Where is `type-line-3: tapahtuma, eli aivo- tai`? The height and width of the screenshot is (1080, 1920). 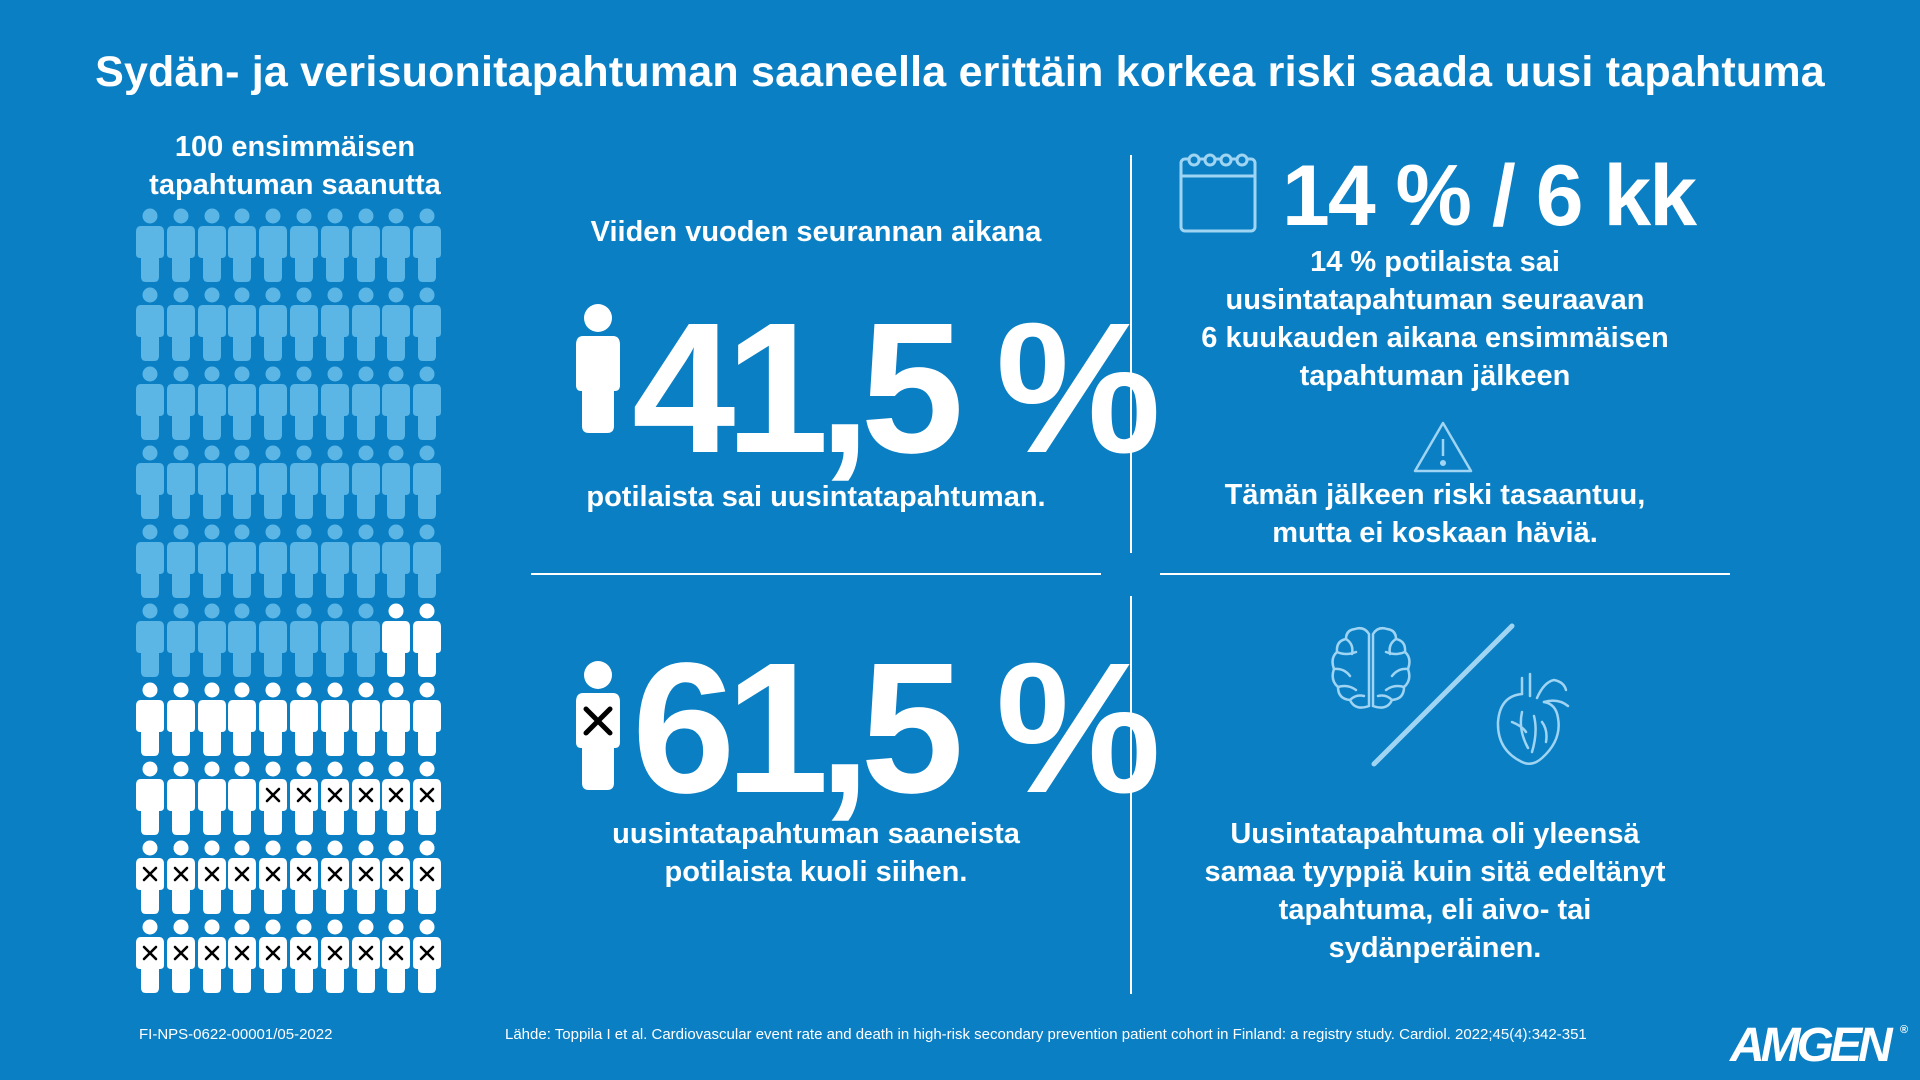 type-line-3: tapahtuma, eli aivo- tai is located at coordinates (1435, 910).